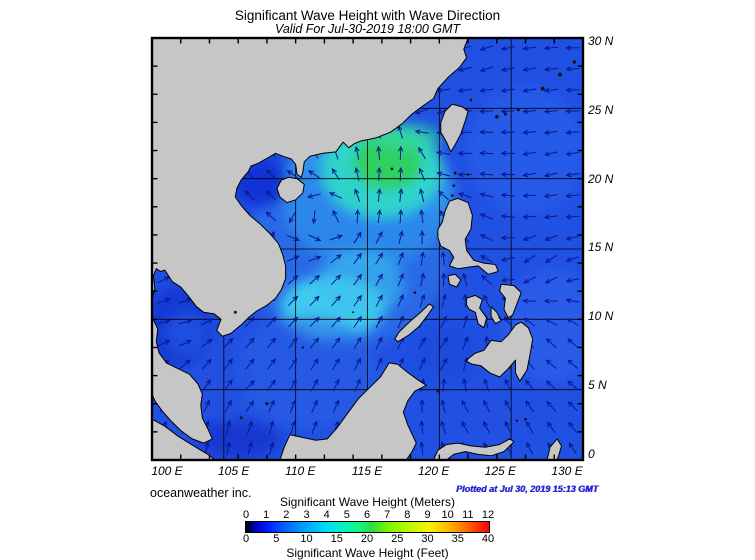  What do you see at coordinates (367, 553) in the screenshot?
I see `legend-title-feet: Significant Wave Height (Feet)` at bounding box center [367, 553].